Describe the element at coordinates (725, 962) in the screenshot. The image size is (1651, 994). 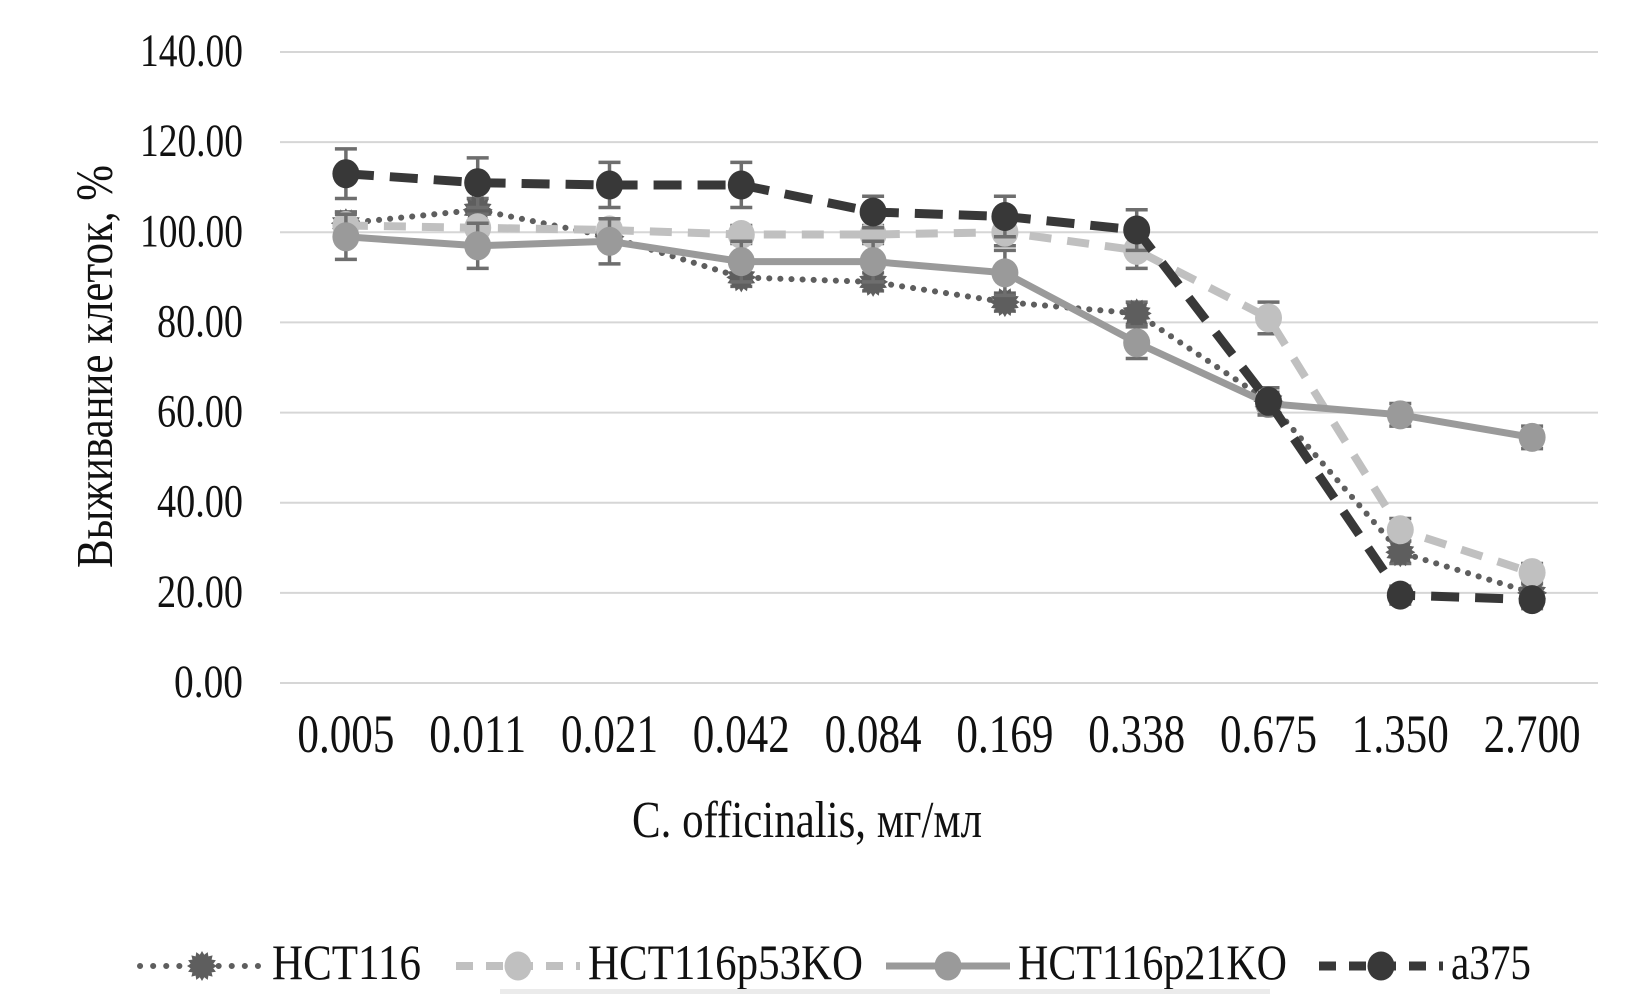
I see `legend-item-label: HCT116p53KO` at that location.